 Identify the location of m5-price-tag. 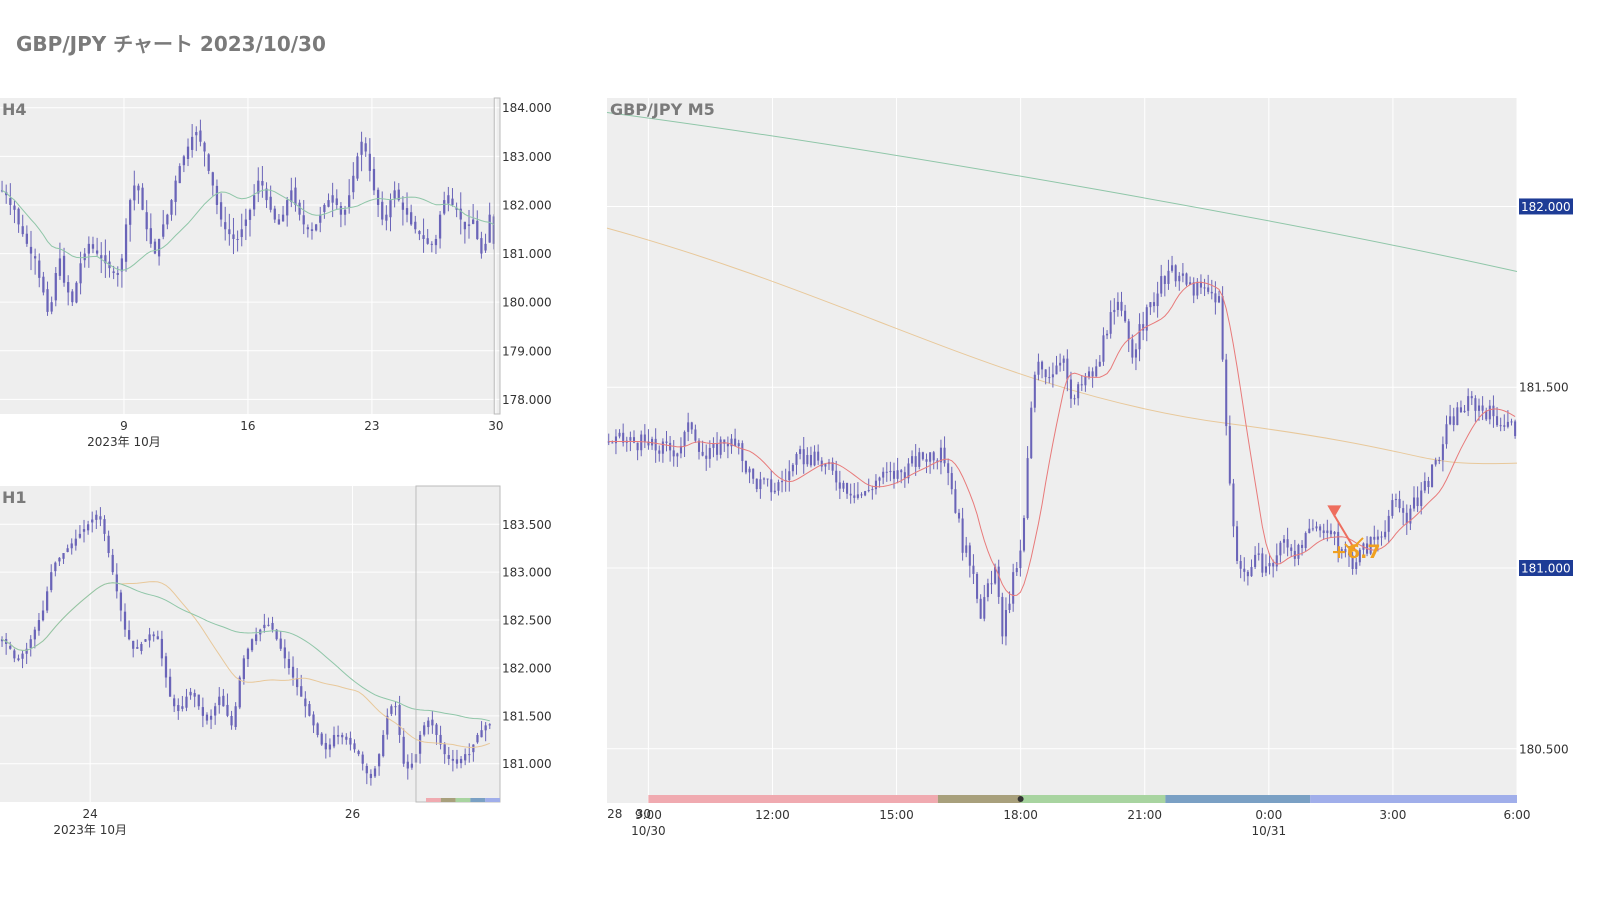
(1546, 568).